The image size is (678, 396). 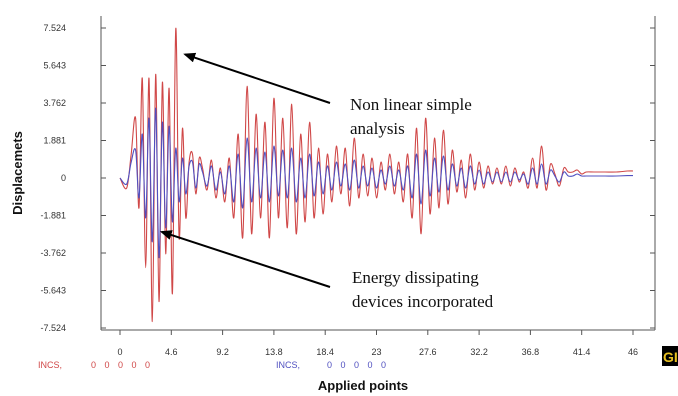 What do you see at coordinates (53, 328) in the screenshot?
I see `y-tick-label: -7.524` at bounding box center [53, 328].